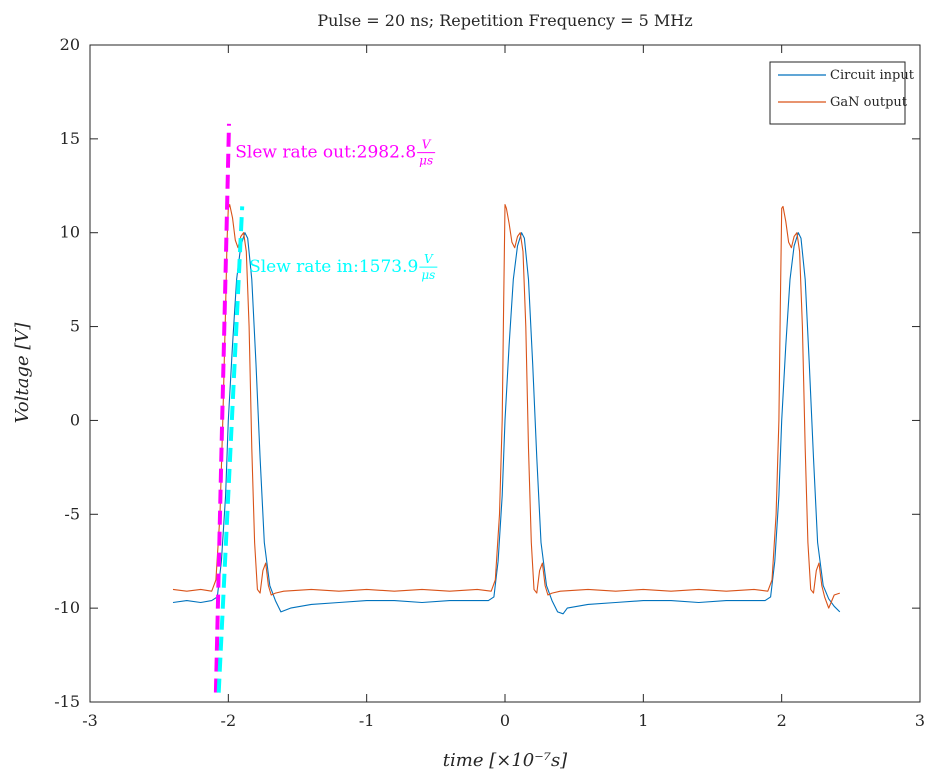 This screenshot has height=778, width=928. What do you see at coordinates (869, 102) in the screenshot?
I see `legend-label: GaN output` at bounding box center [869, 102].